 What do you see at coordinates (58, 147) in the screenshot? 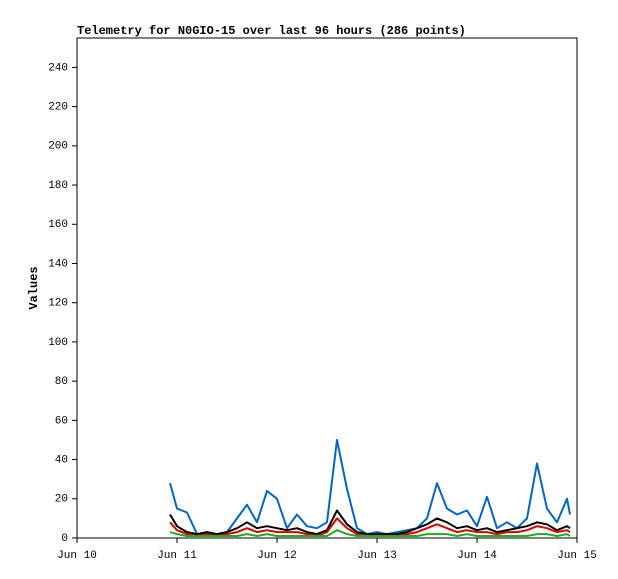
I see `y-tick-label: 200` at bounding box center [58, 147].